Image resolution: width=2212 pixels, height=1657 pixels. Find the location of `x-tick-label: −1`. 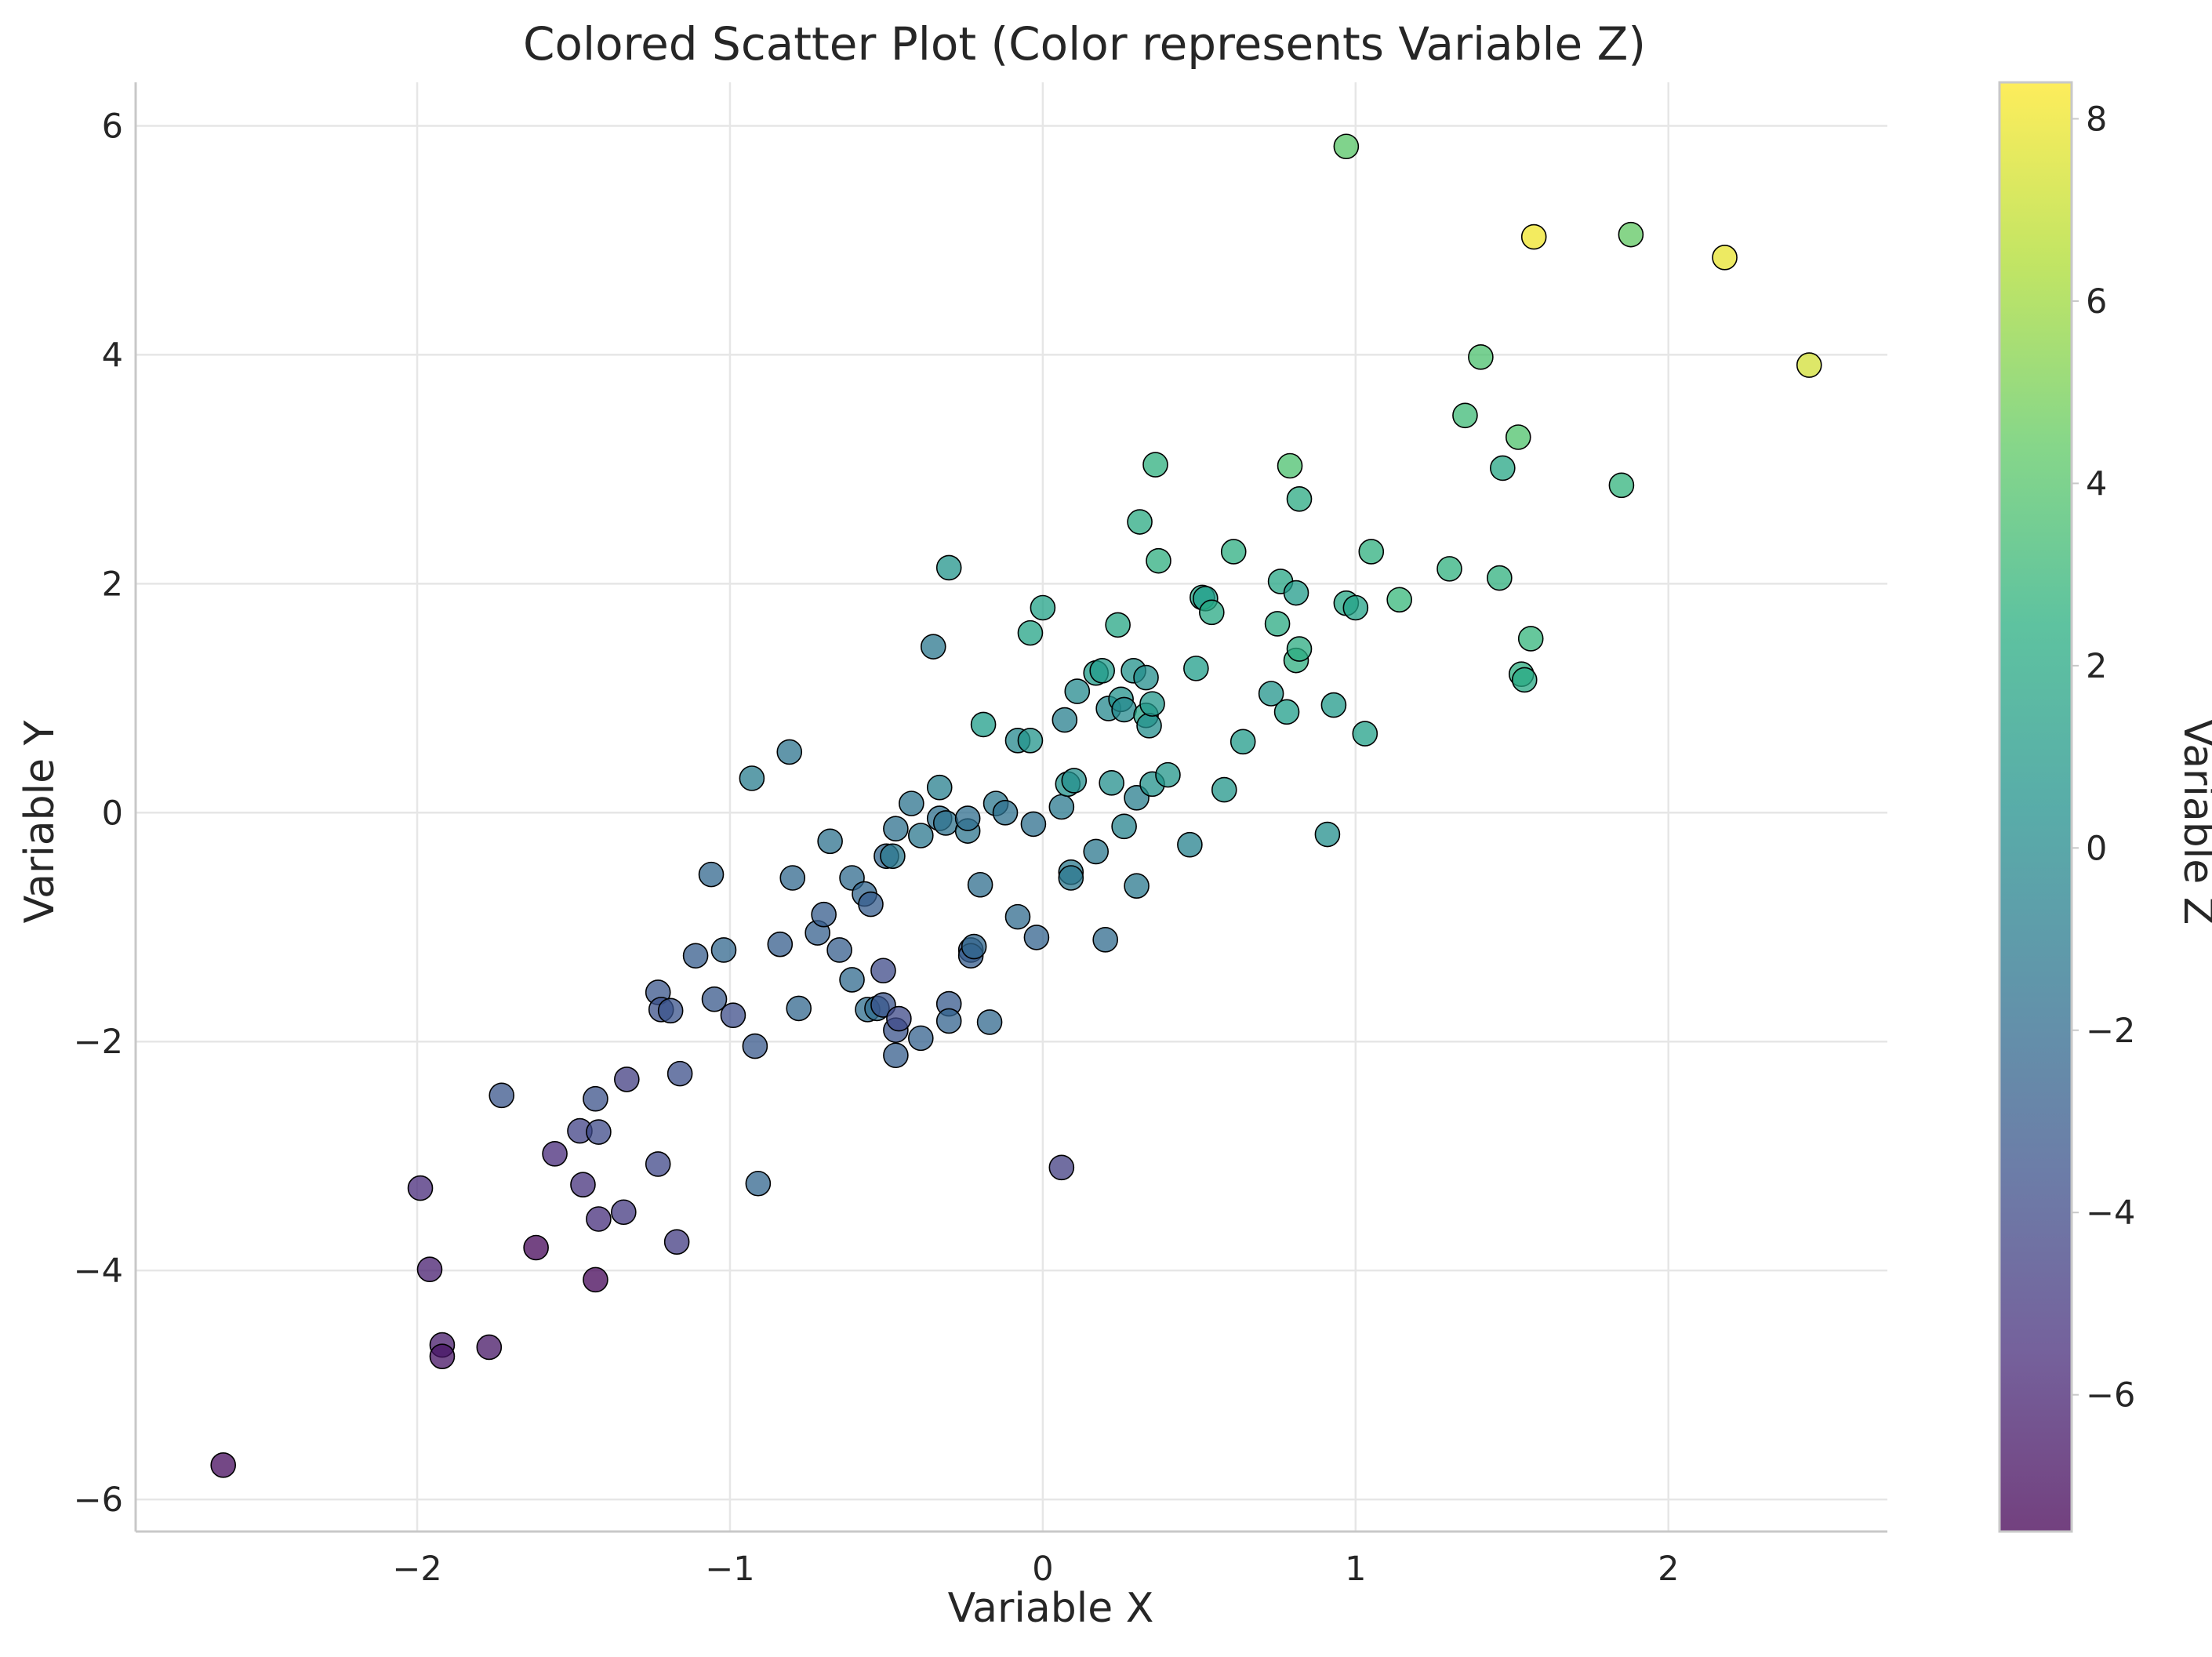

x-tick-label: −1 is located at coordinates (729, 1569).